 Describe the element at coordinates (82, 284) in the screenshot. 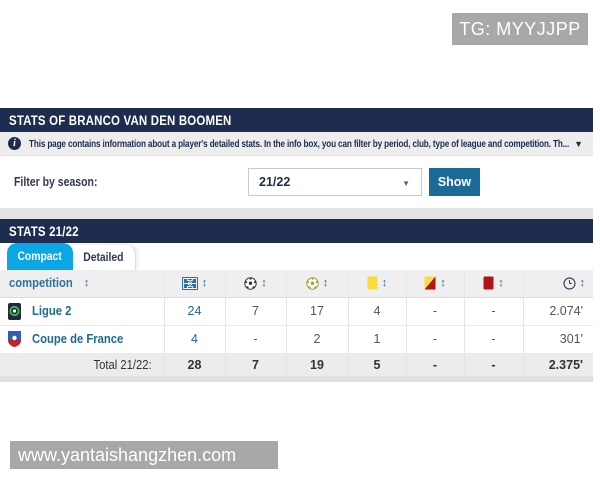

I see `column-header-competition: competition ↕` at that location.